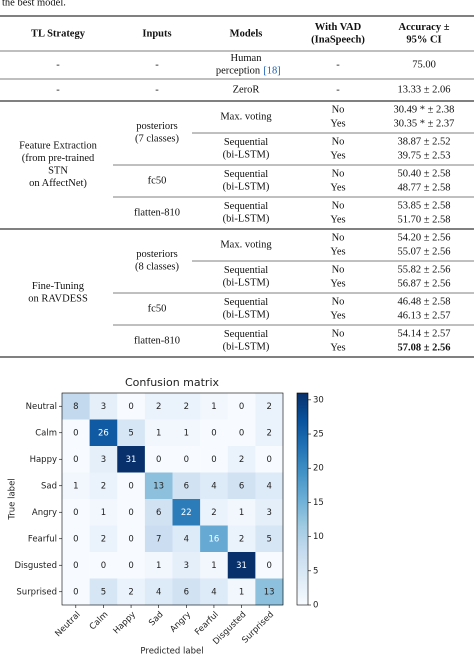  Describe the element at coordinates (423, 333) in the screenshot. I see `accuracy-cell: 54.14 ± 2.57` at that location.